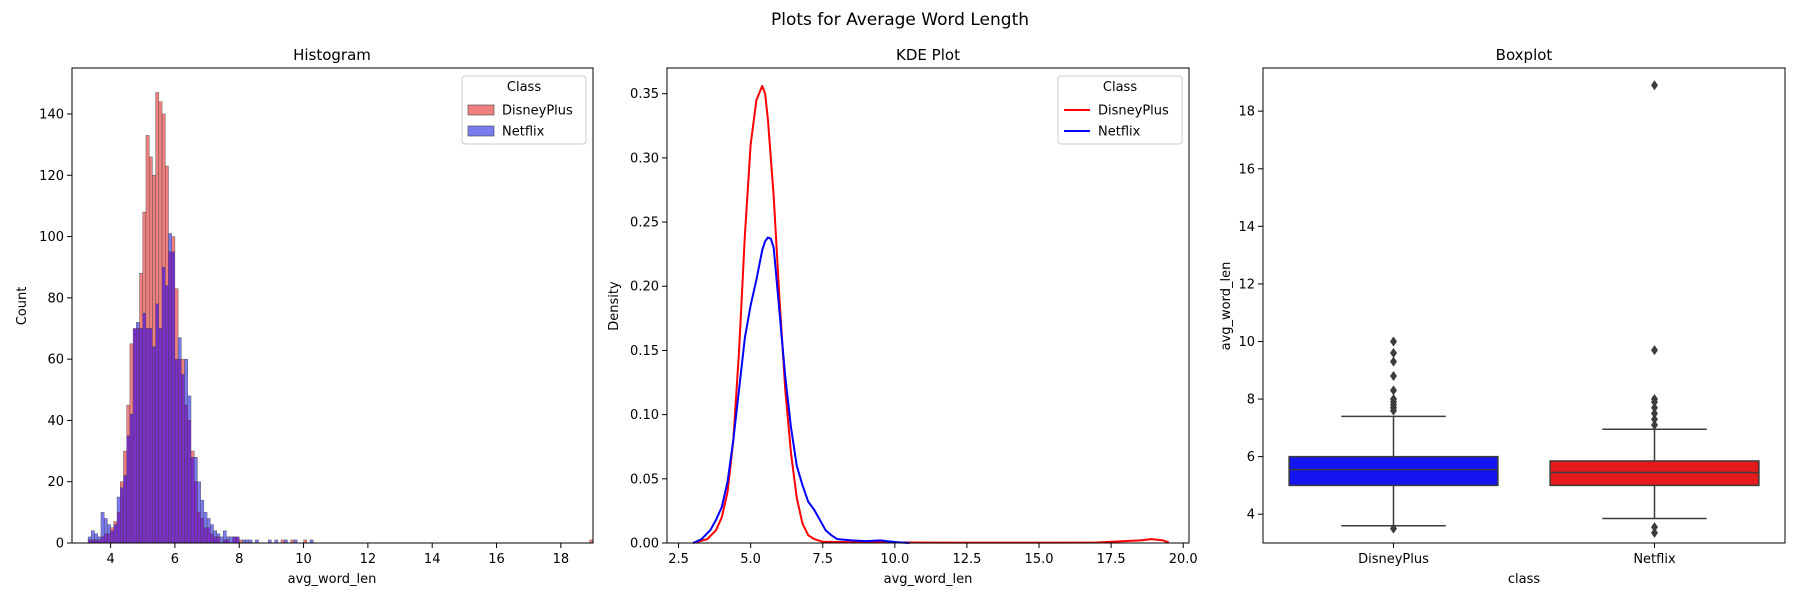 The width and height of the screenshot is (1800, 600). I want to click on boxplot-xlabel: class, so click(1524, 579).